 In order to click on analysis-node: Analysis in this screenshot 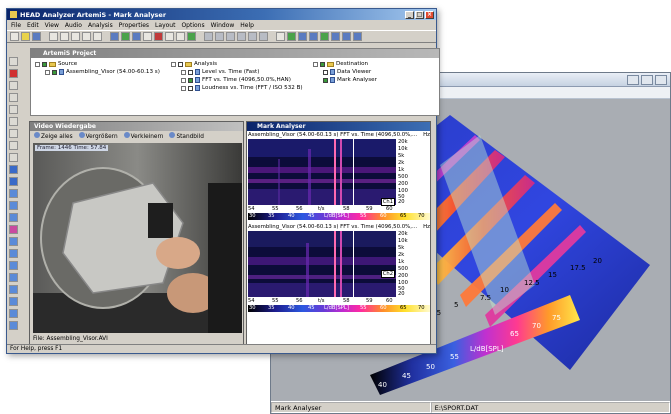, I will do `click(237, 64)`.